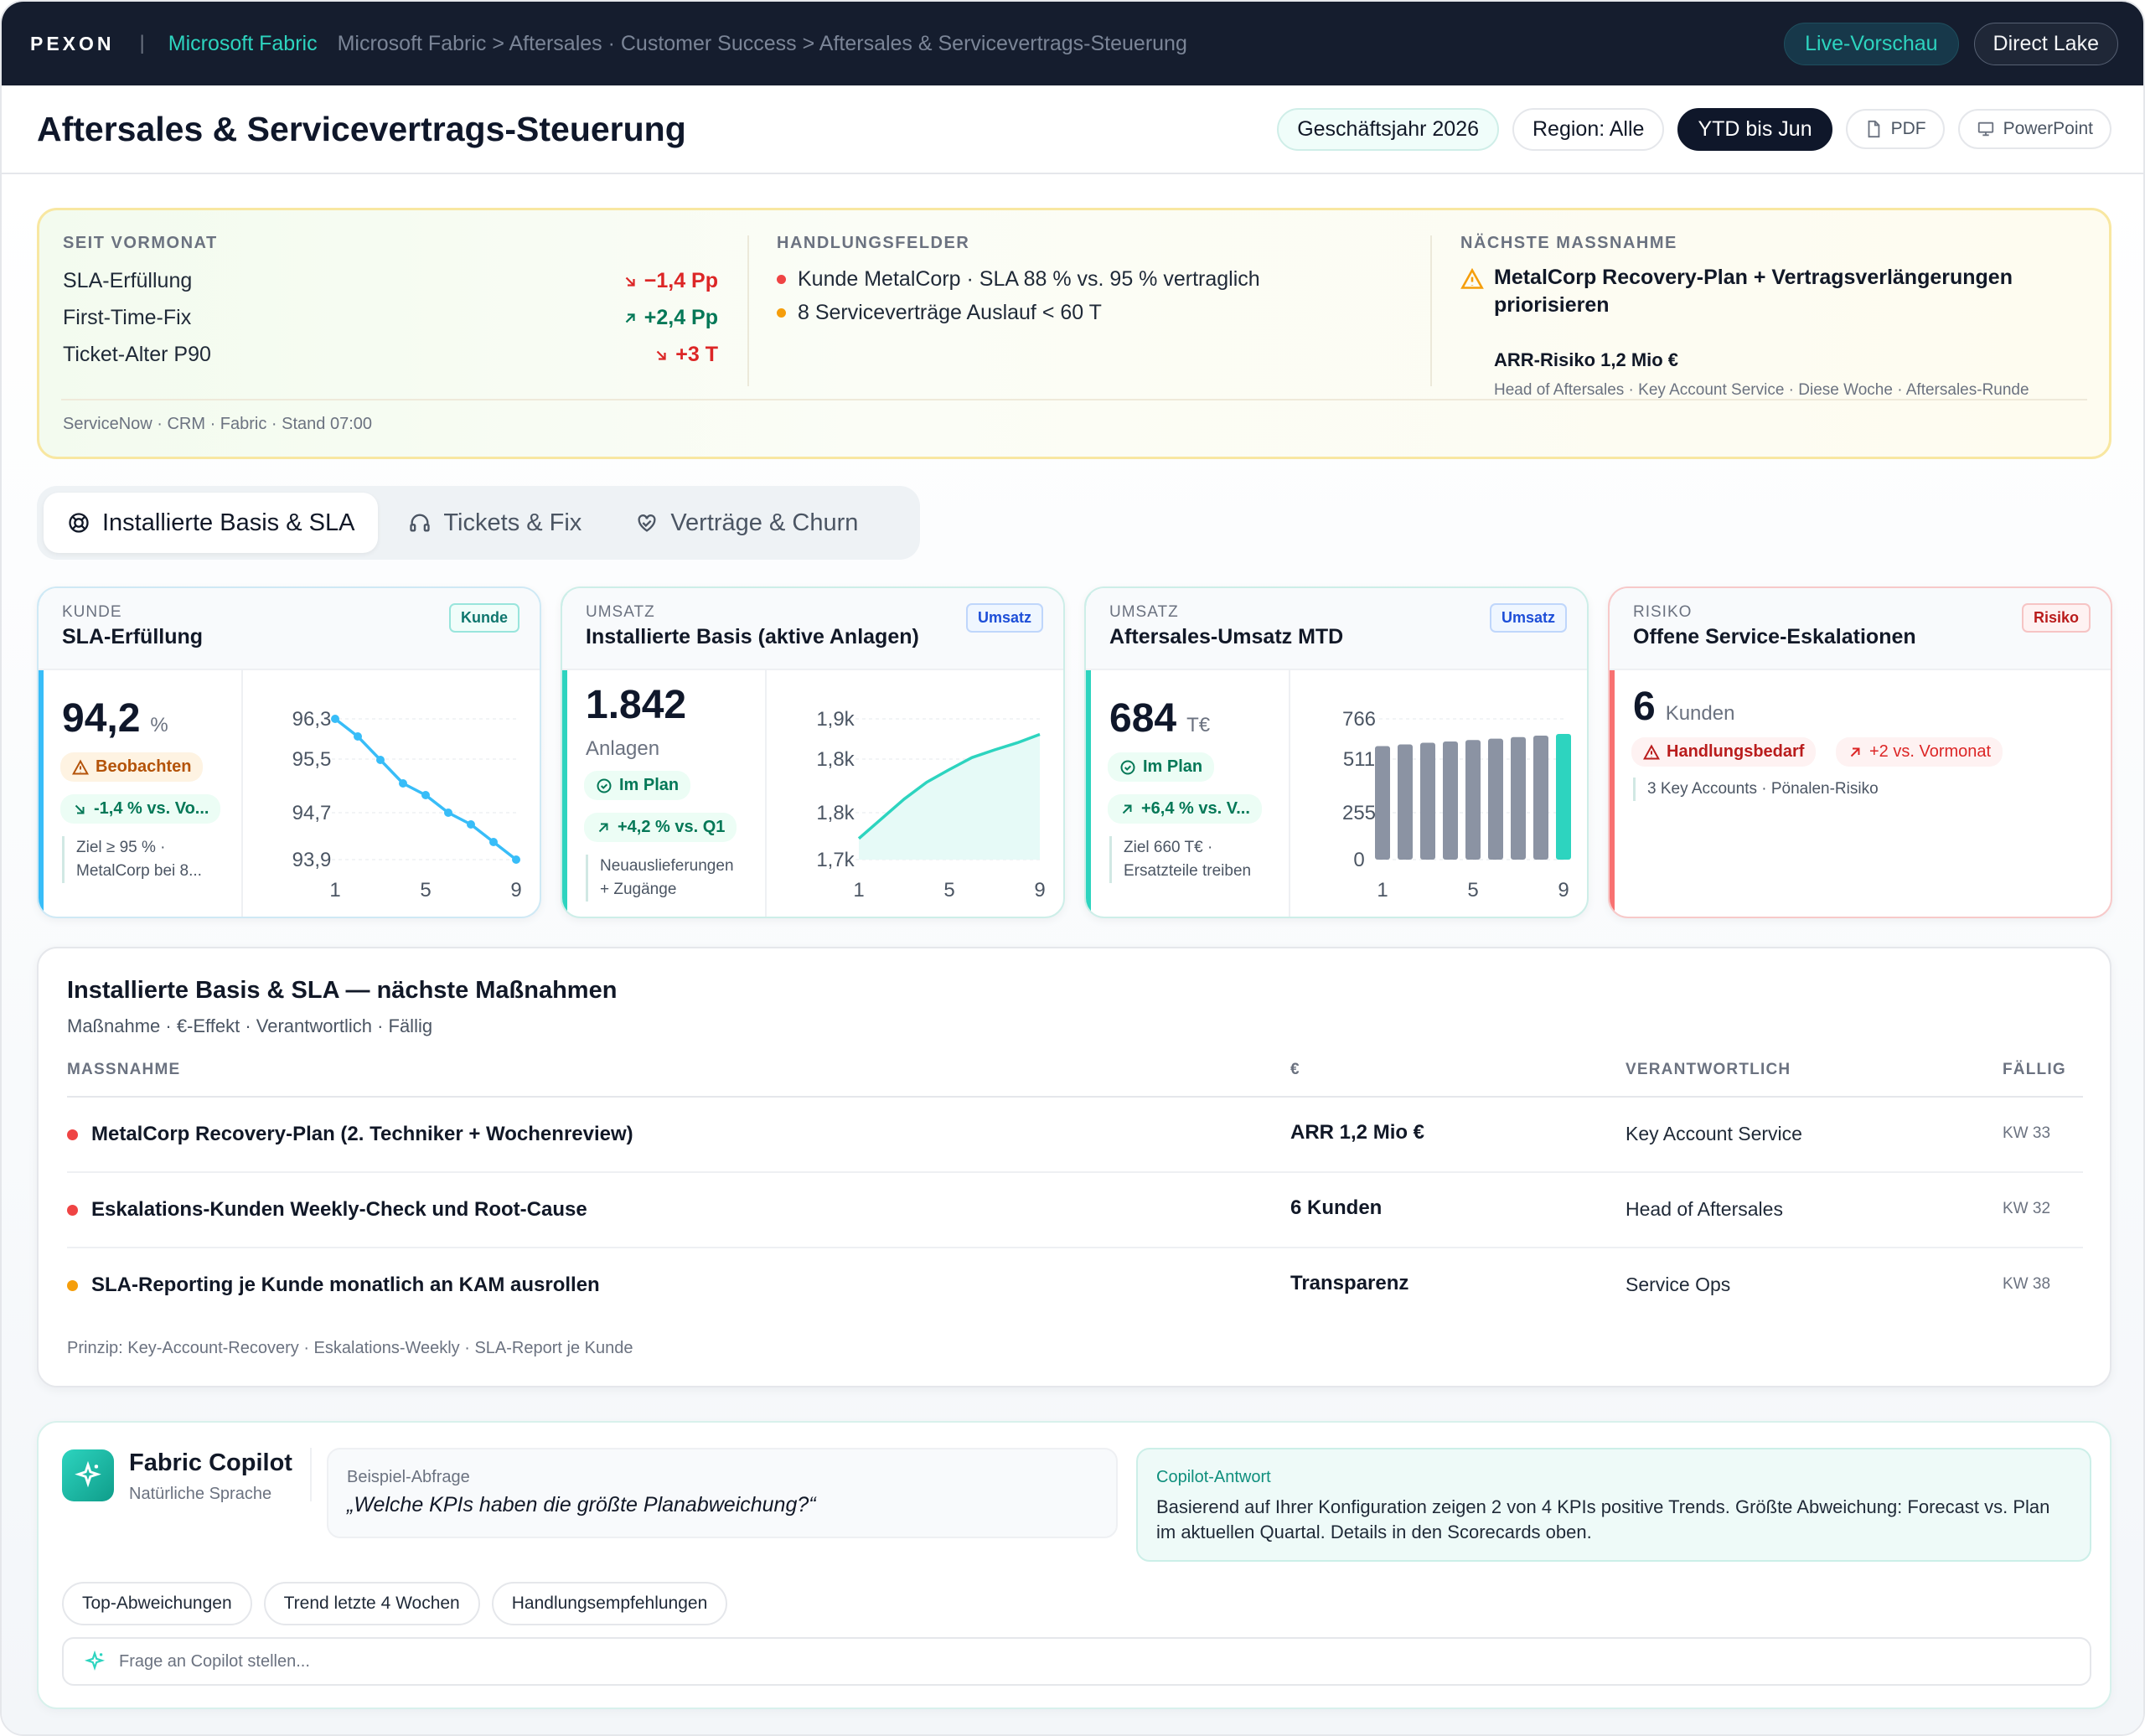 The image size is (2145, 1736). I want to click on column-header-measure: MASSNAHME, so click(124, 1069).